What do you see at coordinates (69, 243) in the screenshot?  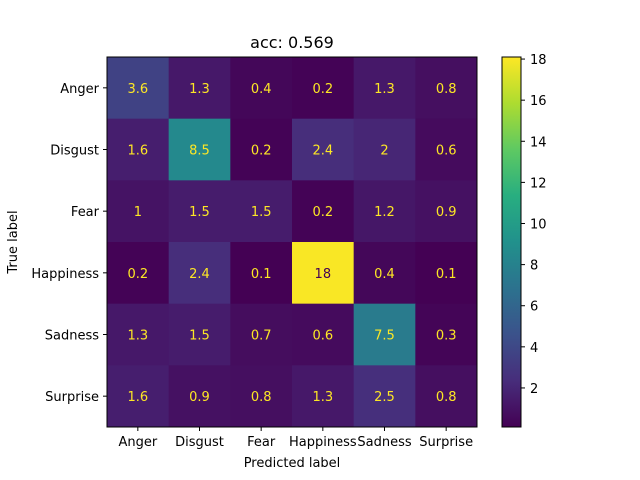 I see `y-axis-ticks: Anger Disgust Fear Happiness Sadness Surprise` at bounding box center [69, 243].